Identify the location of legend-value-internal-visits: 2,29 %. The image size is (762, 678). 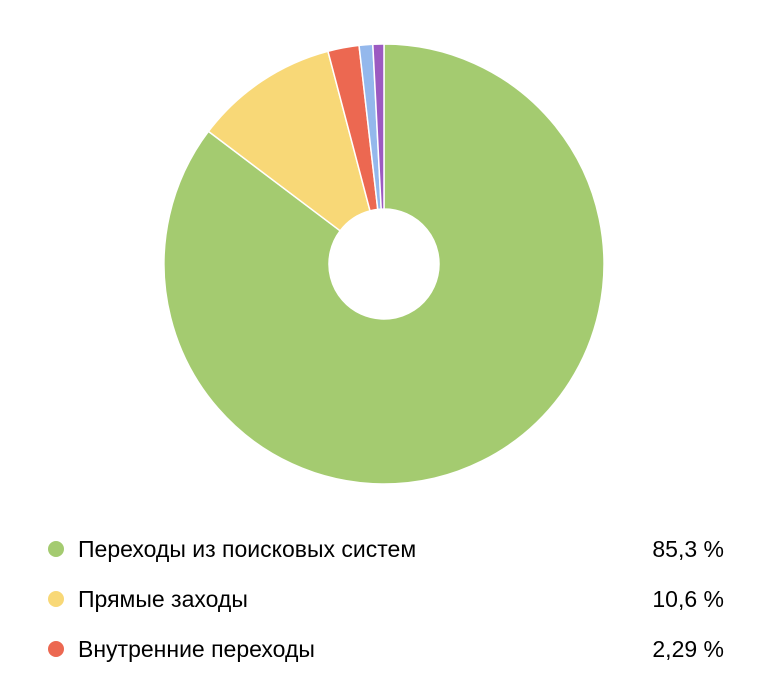
(688, 649).